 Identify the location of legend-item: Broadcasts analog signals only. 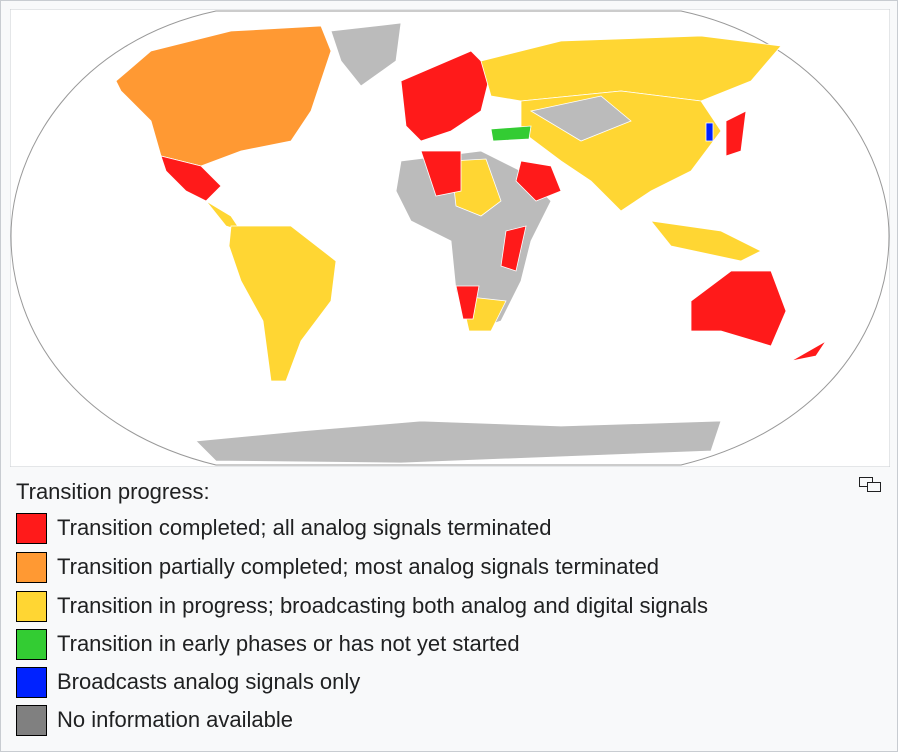
(188, 682).